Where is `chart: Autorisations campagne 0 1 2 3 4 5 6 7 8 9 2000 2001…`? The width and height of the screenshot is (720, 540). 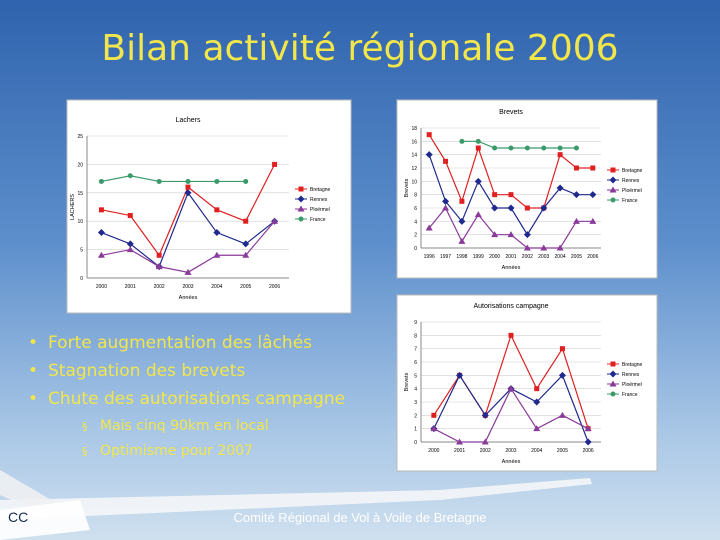 chart: Autorisations campagne 0 1 2 3 4 5 6 7 8 9 2000 2001… is located at coordinates (527, 383).